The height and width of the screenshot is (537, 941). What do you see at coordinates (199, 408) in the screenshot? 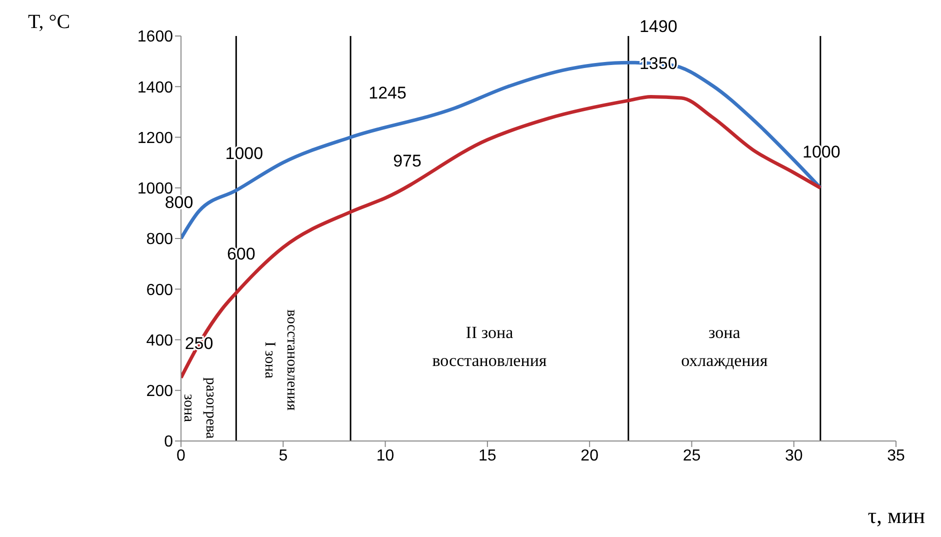
I see `annotation: зона разогрева` at bounding box center [199, 408].